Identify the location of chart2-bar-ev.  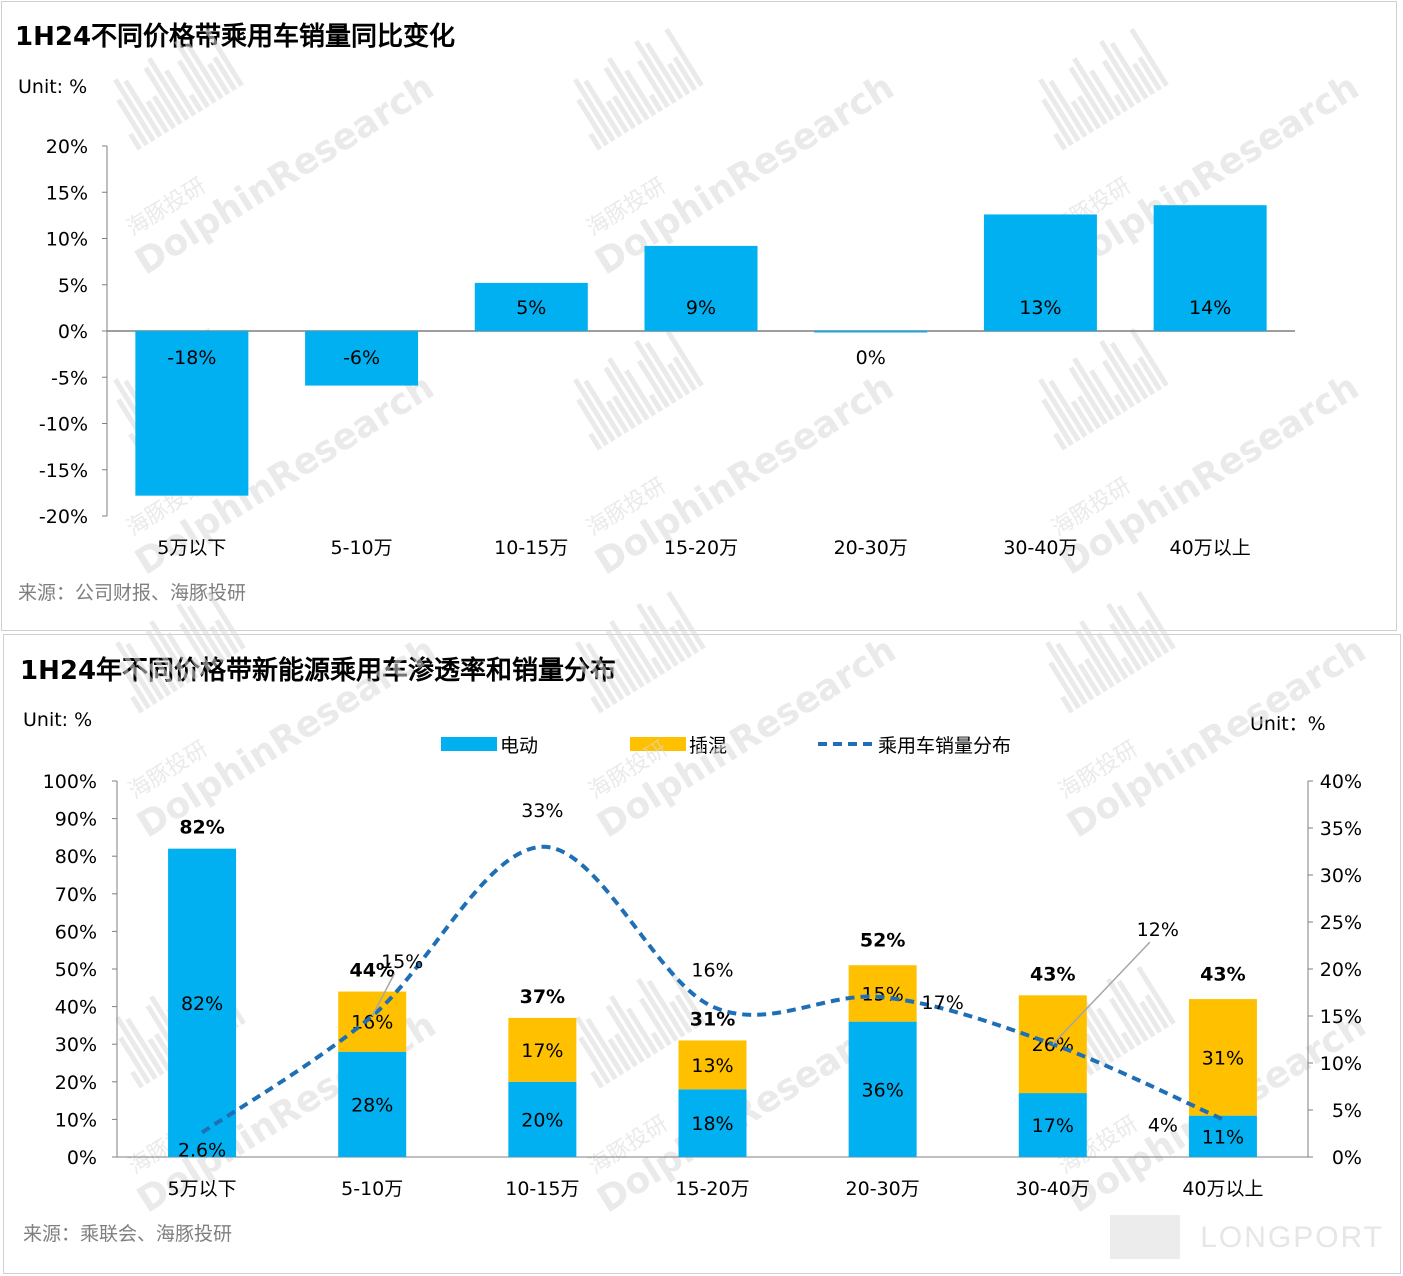
(712, 1123).